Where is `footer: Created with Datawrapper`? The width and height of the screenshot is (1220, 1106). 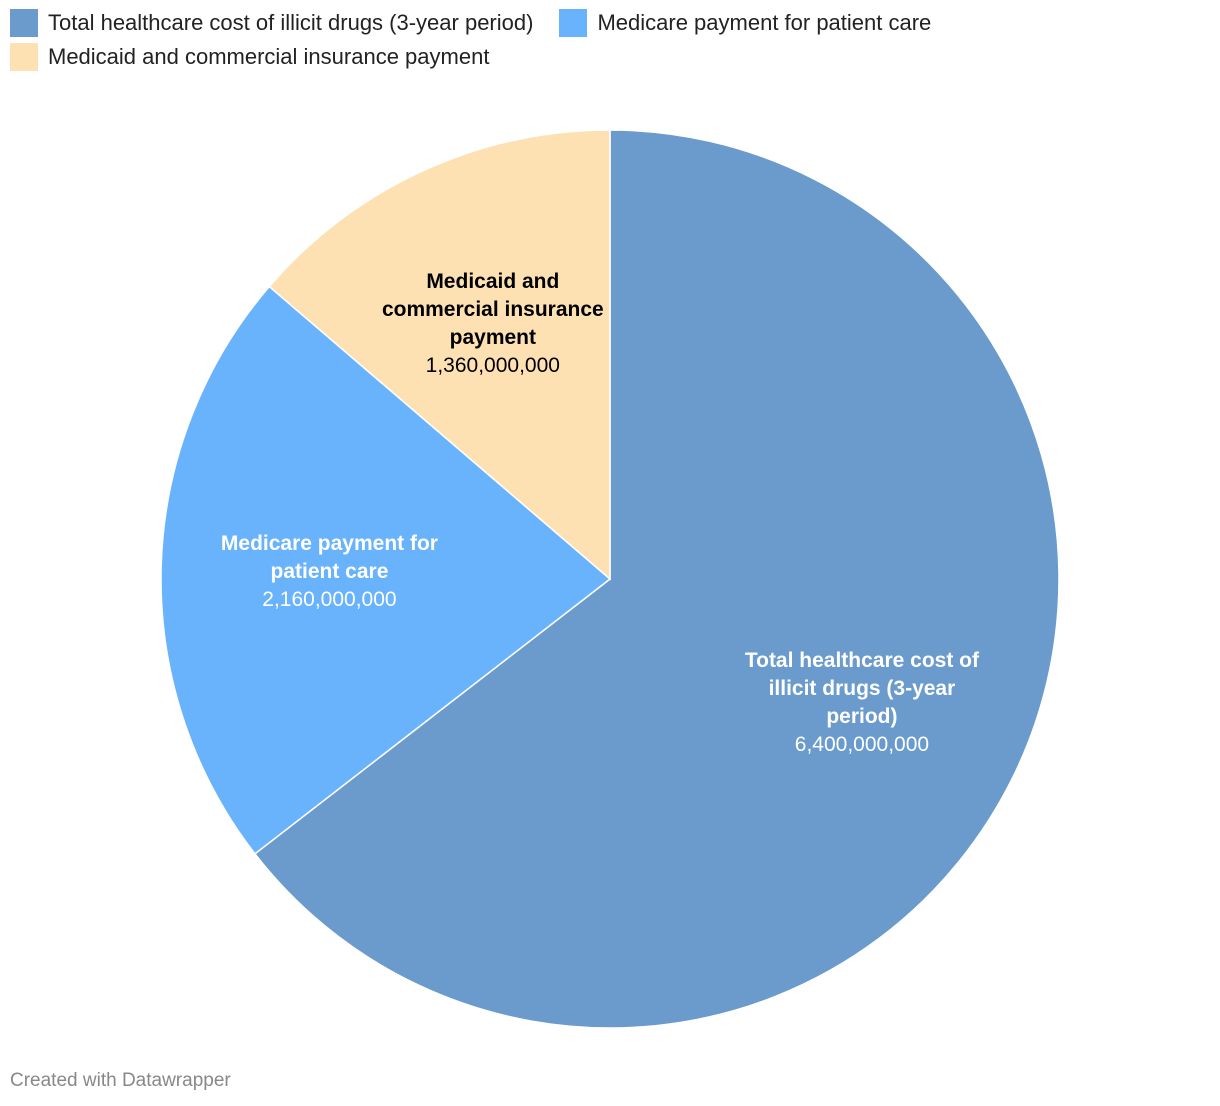
footer: Created with Datawrapper is located at coordinates (120, 1080).